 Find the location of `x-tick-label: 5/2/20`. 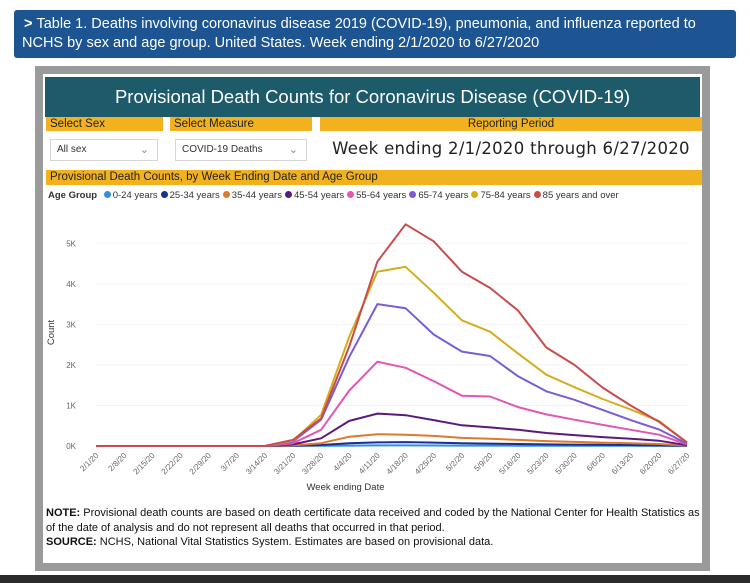

x-tick-label: 5/2/20 is located at coordinates (455, 462).